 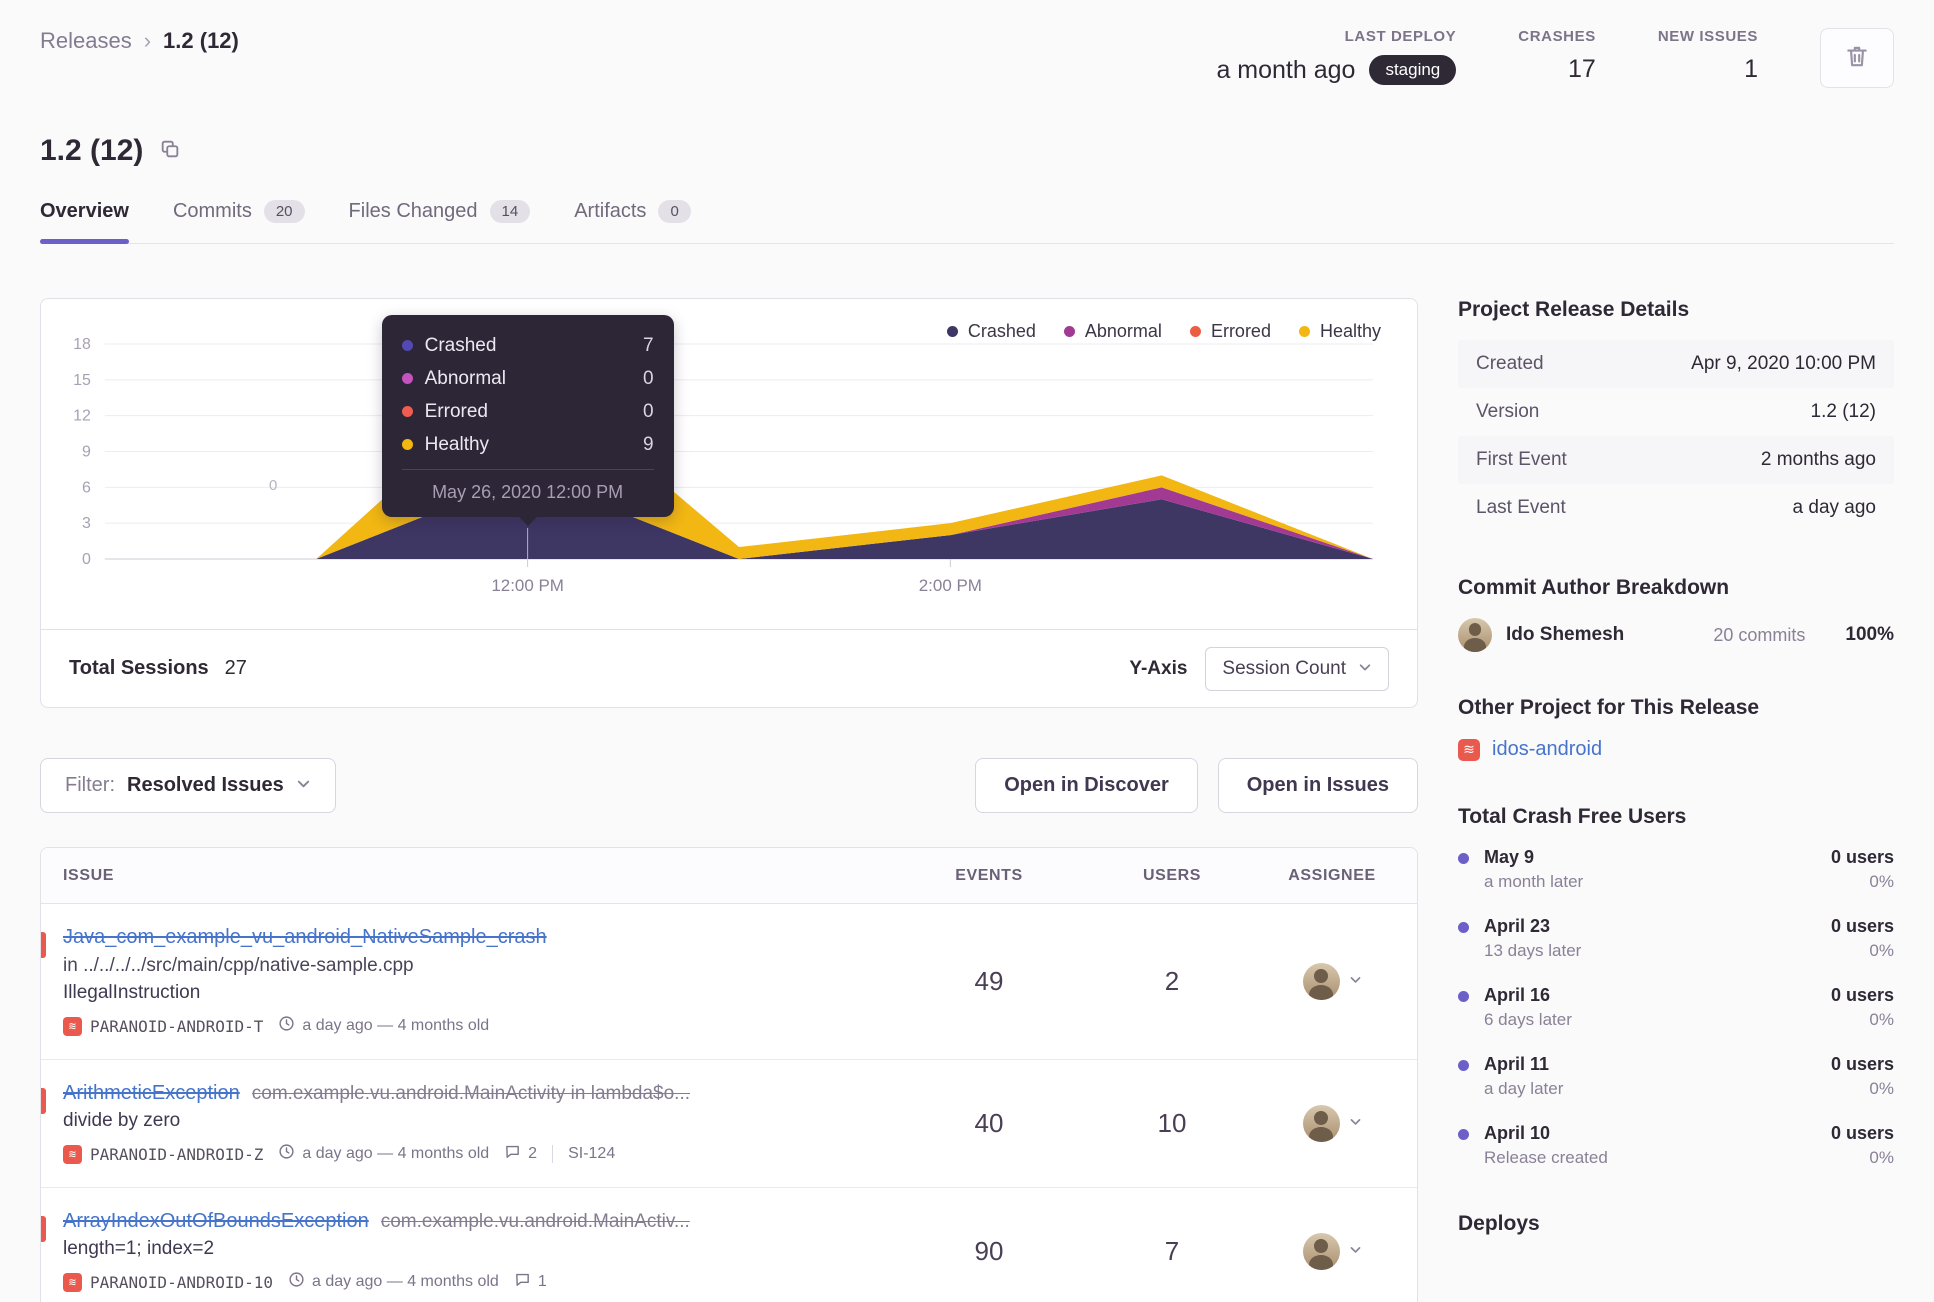 What do you see at coordinates (1086, 785) in the screenshot?
I see `open-in-discover-button: Open in Discover` at bounding box center [1086, 785].